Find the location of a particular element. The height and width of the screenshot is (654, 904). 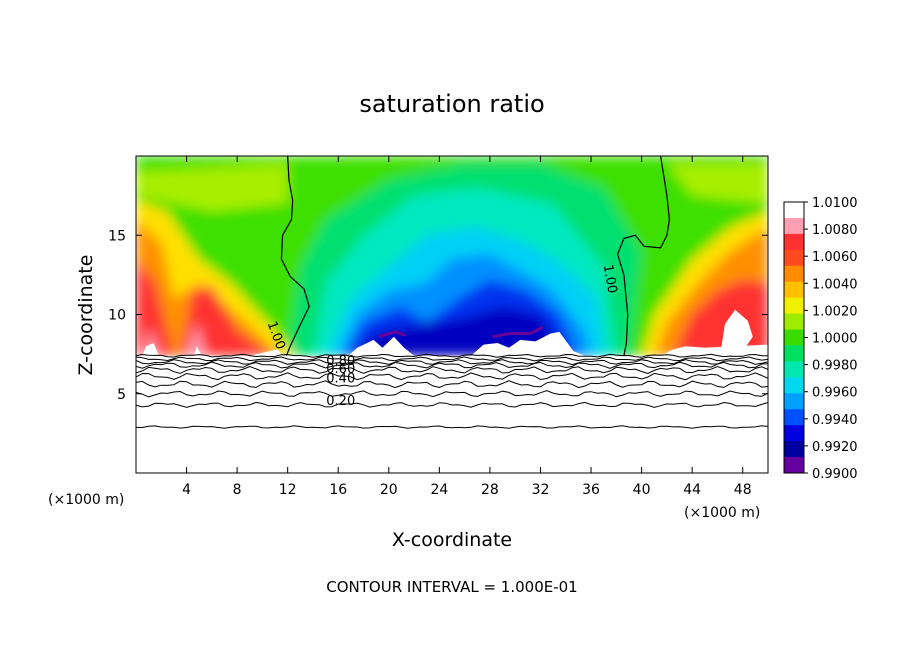

x-tick-label: 28 is located at coordinates (490, 490).